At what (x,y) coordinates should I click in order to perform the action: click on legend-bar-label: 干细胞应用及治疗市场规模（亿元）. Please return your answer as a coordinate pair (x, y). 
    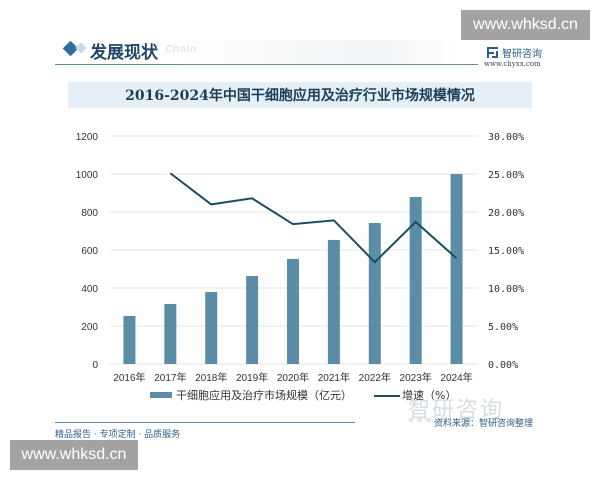
    Looking at the image, I should click on (264, 395).